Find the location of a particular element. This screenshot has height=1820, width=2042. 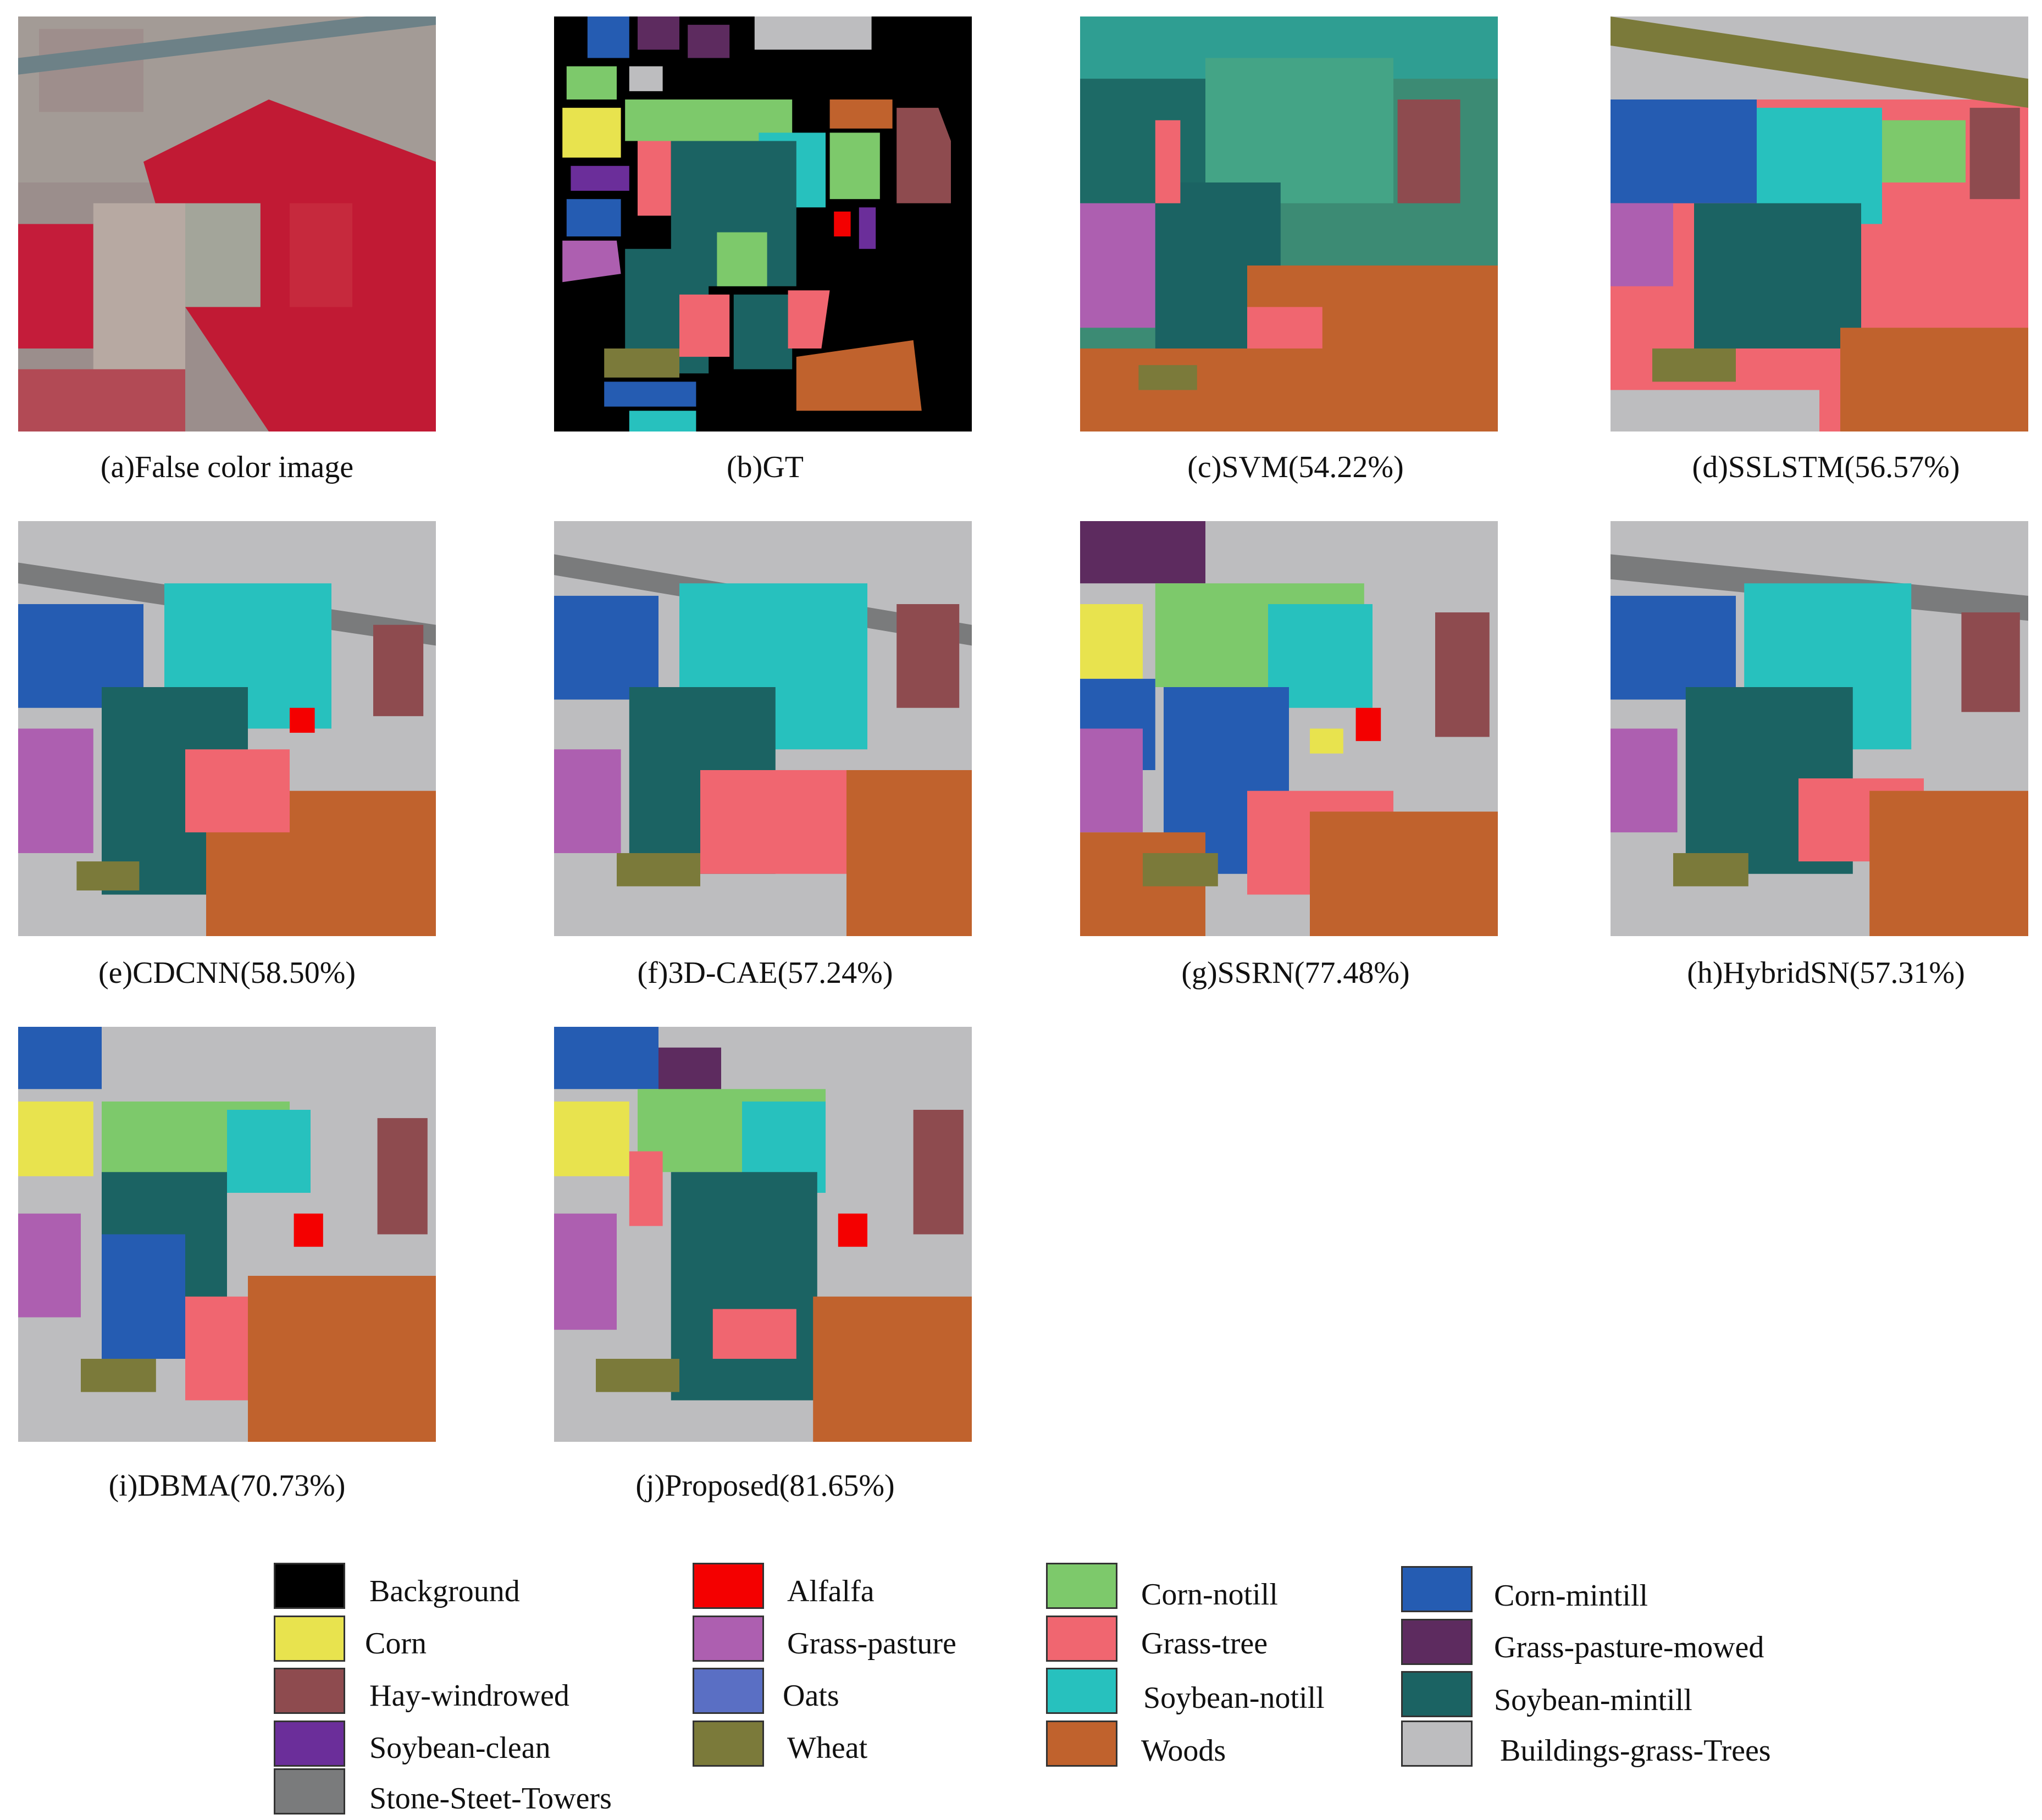

caption-i: (i)DBMA(70.73%) is located at coordinates (227, 1486).